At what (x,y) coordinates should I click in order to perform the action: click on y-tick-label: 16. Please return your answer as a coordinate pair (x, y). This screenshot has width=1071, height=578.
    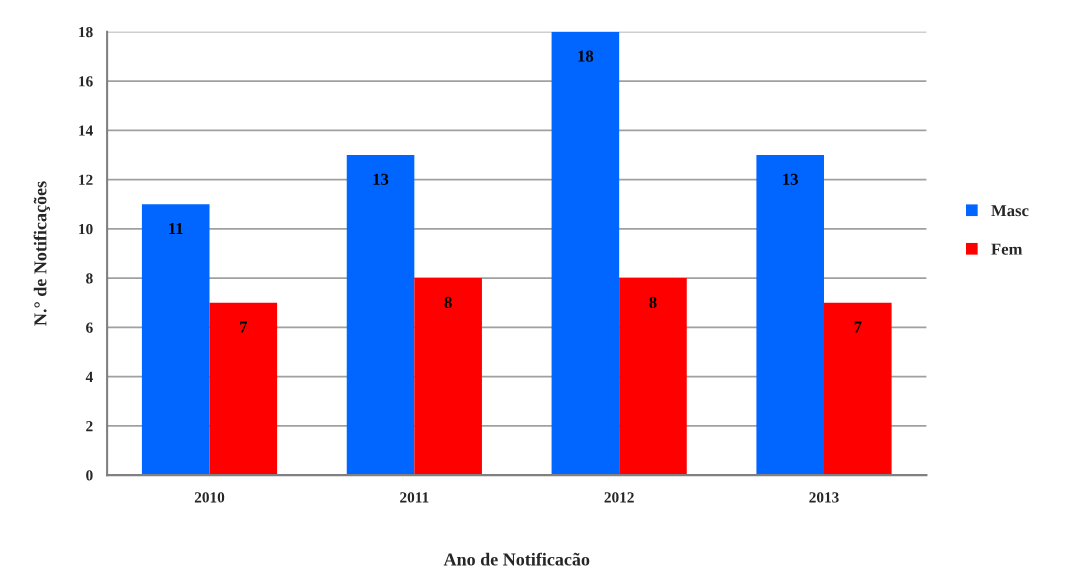
    Looking at the image, I should click on (86, 81).